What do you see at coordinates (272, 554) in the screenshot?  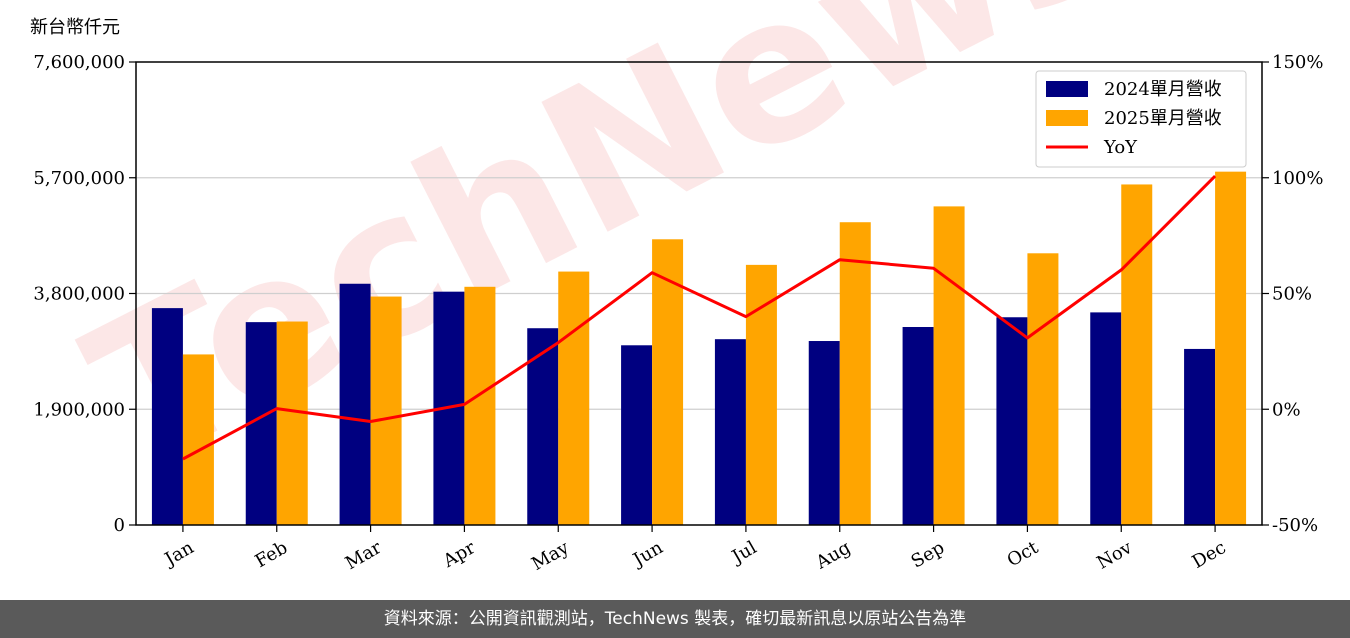 I see `x-tick-label-feb: Feb` at bounding box center [272, 554].